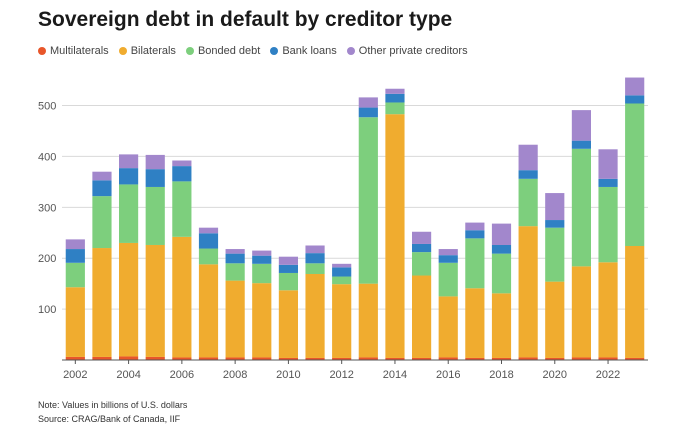 This screenshot has width=686, height=435. What do you see at coordinates (47, 310) in the screenshot?
I see `y-tick-label: 100` at bounding box center [47, 310].